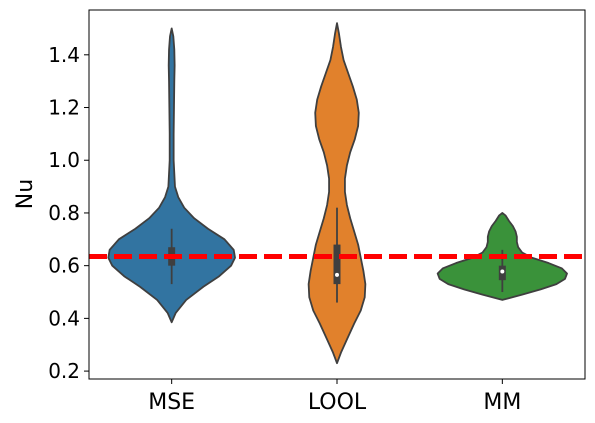 This screenshot has width=595, height=423. What do you see at coordinates (64, 160) in the screenshot?
I see `y-tick-label: 1.0` at bounding box center [64, 160].